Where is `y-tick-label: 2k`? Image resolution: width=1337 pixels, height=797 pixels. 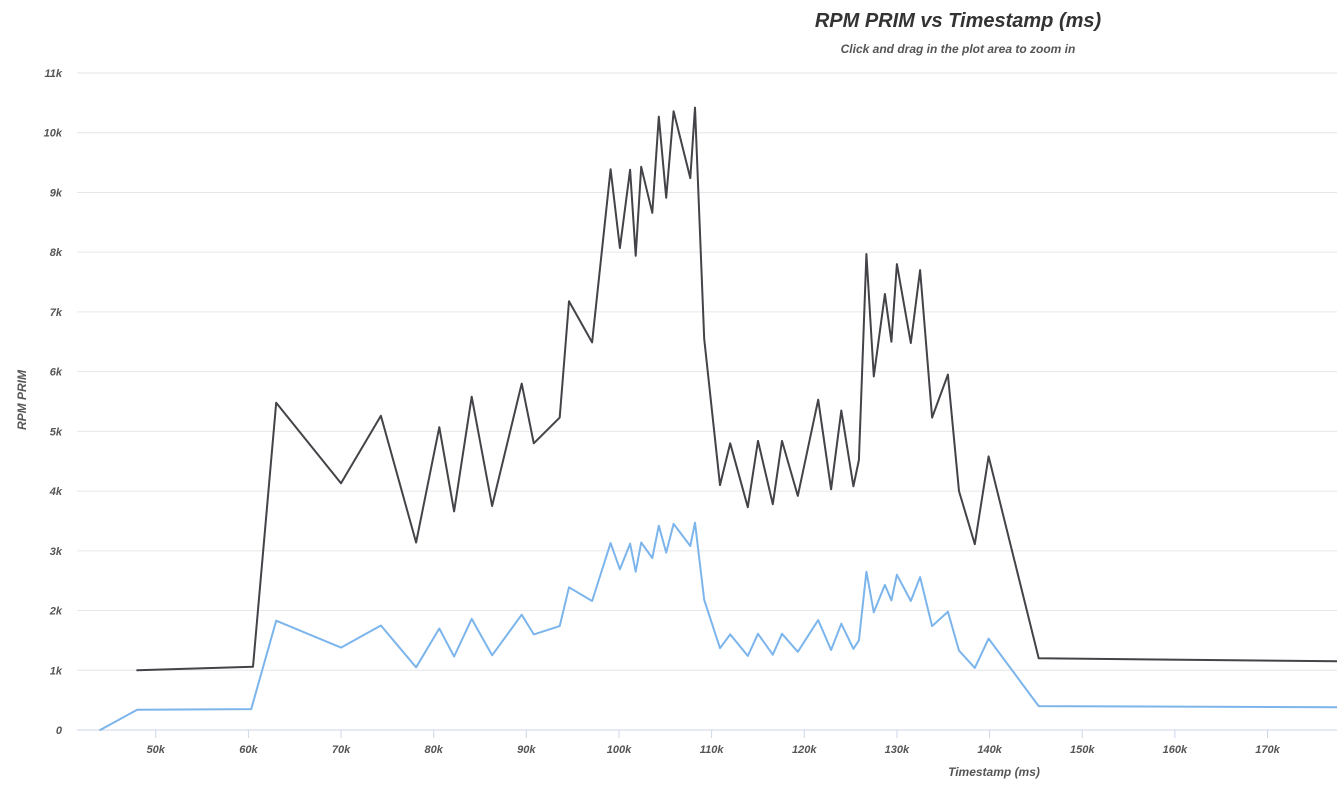
y-tick-label: 2k is located at coordinates (56, 612).